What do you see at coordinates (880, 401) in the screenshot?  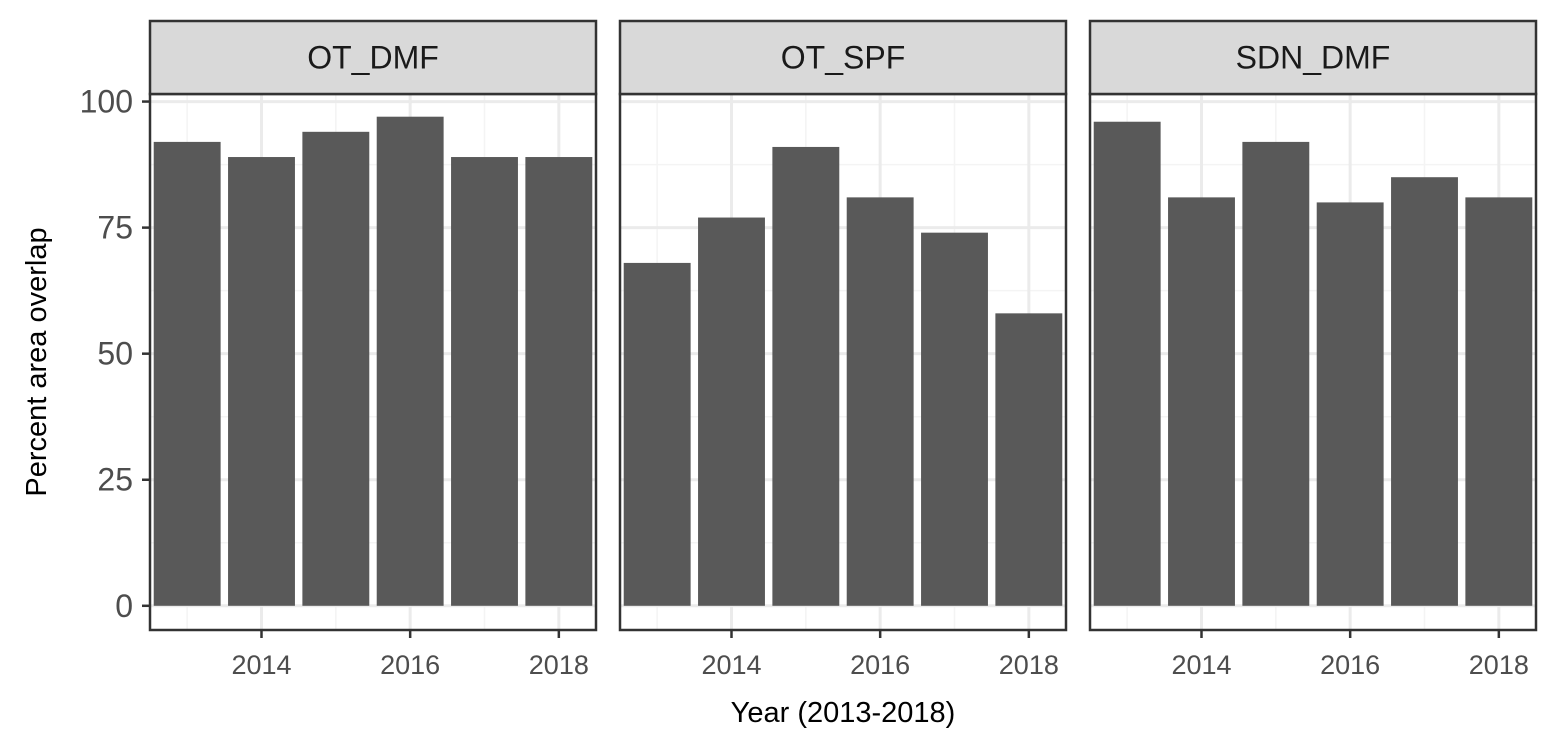 I see `bar-ot-spf-2016` at bounding box center [880, 401].